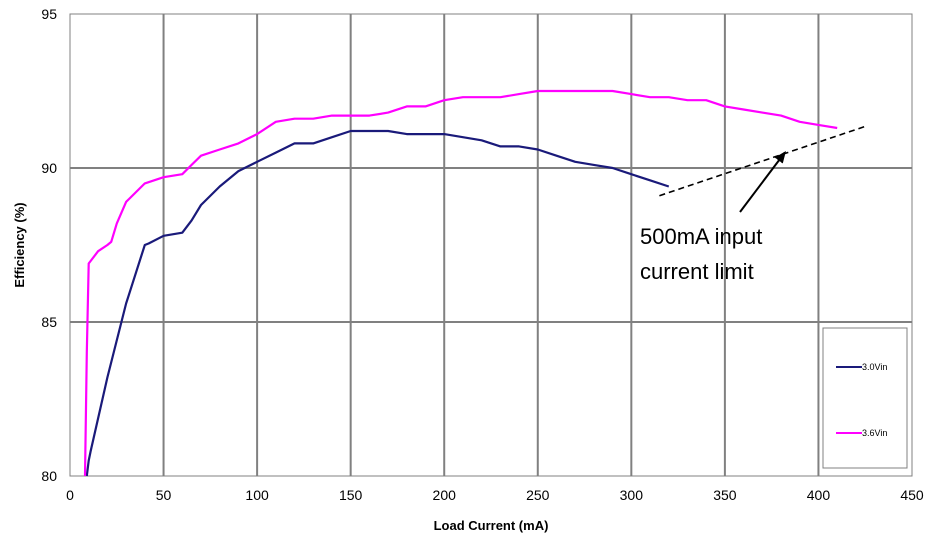 The height and width of the screenshot is (542, 930). What do you see at coordinates (70, 495) in the screenshot?
I see `x-tick-label: 0` at bounding box center [70, 495].